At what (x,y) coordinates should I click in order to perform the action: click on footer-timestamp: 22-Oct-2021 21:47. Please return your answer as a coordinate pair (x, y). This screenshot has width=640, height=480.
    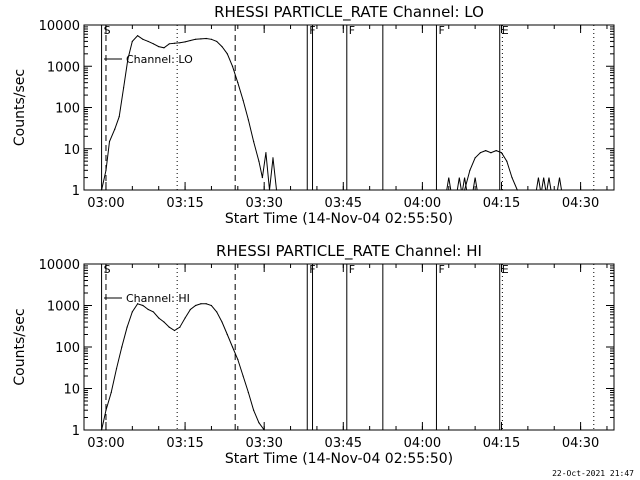
    Looking at the image, I should click on (593, 473).